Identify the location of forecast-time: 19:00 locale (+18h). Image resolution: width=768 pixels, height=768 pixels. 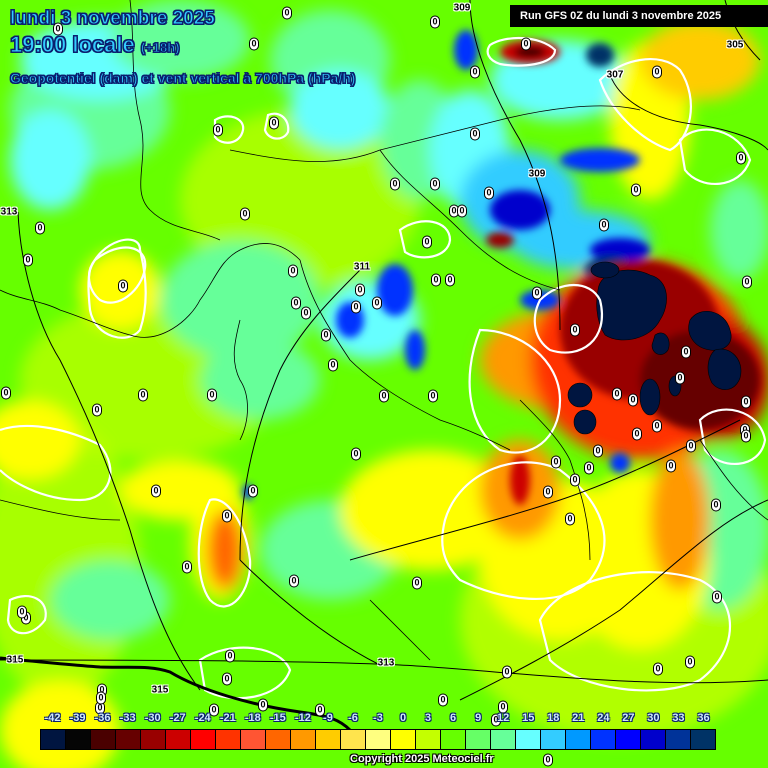
(95, 45).